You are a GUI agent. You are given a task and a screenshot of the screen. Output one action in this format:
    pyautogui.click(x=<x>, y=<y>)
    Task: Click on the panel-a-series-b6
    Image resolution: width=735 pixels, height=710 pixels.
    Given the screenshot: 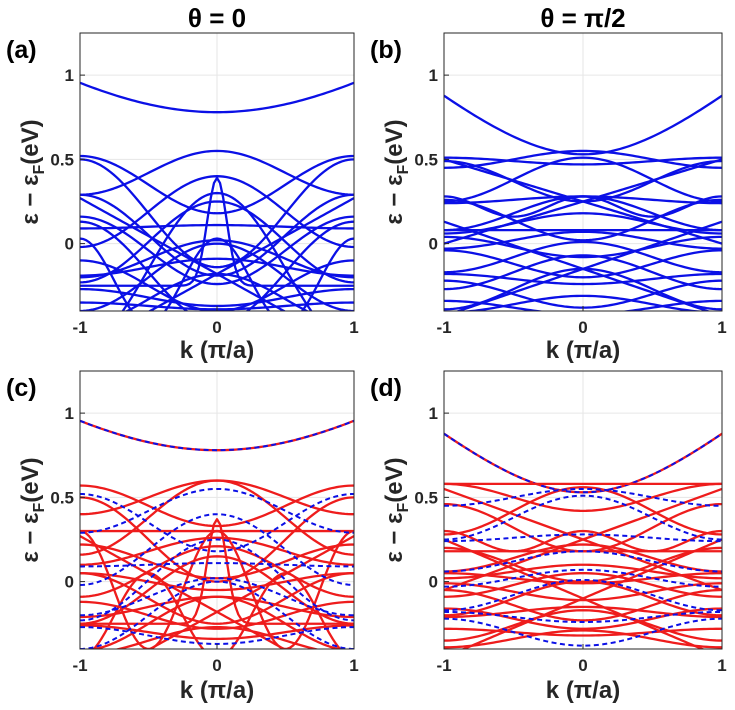 What is the action you would take?
    pyautogui.click(x=217, y=235)
    